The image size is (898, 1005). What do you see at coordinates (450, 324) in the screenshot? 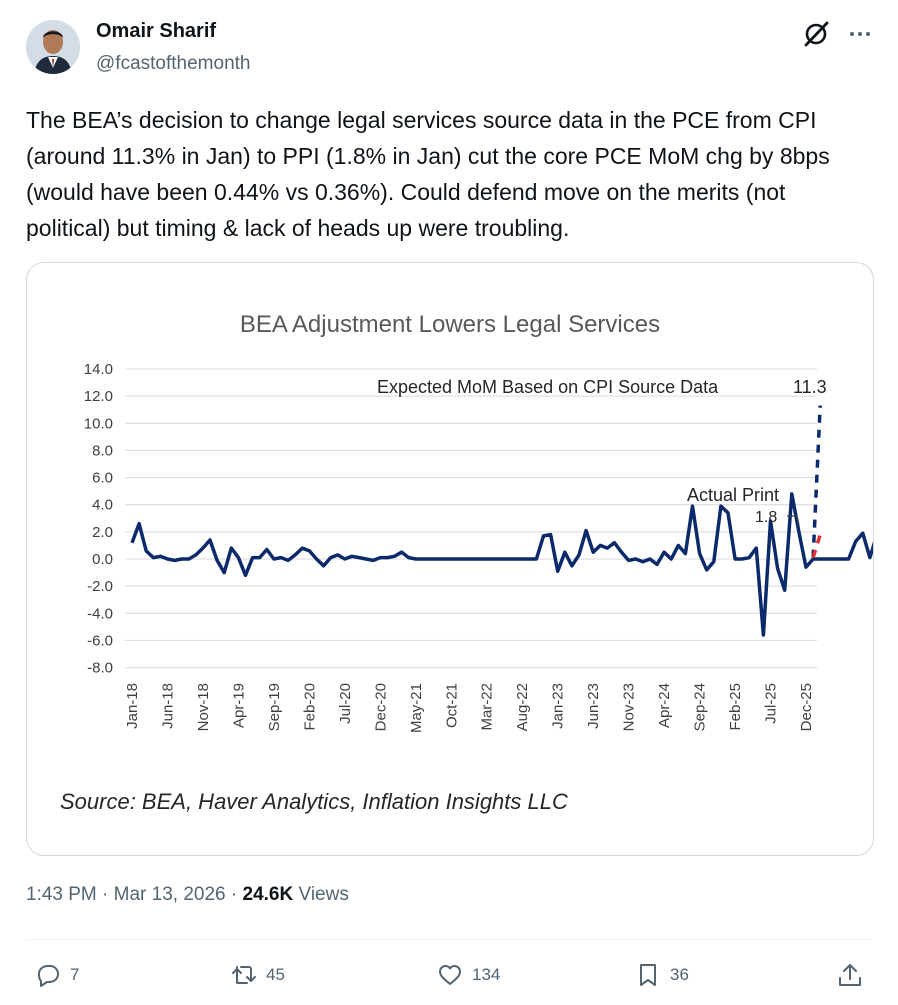
I see `chart-title: BEA Adjustment Lowers Legal Services` at bounding box center [450, 324].